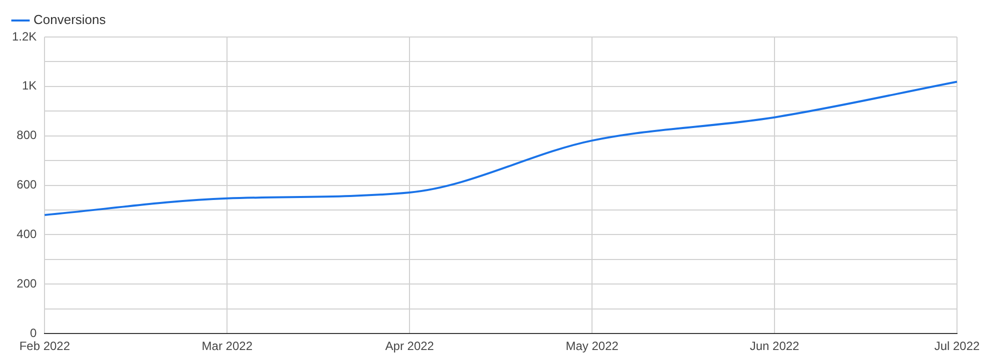 This screenshot has height=364, width=989. I want to click on y-tick-label: 400, so click(26, 234).